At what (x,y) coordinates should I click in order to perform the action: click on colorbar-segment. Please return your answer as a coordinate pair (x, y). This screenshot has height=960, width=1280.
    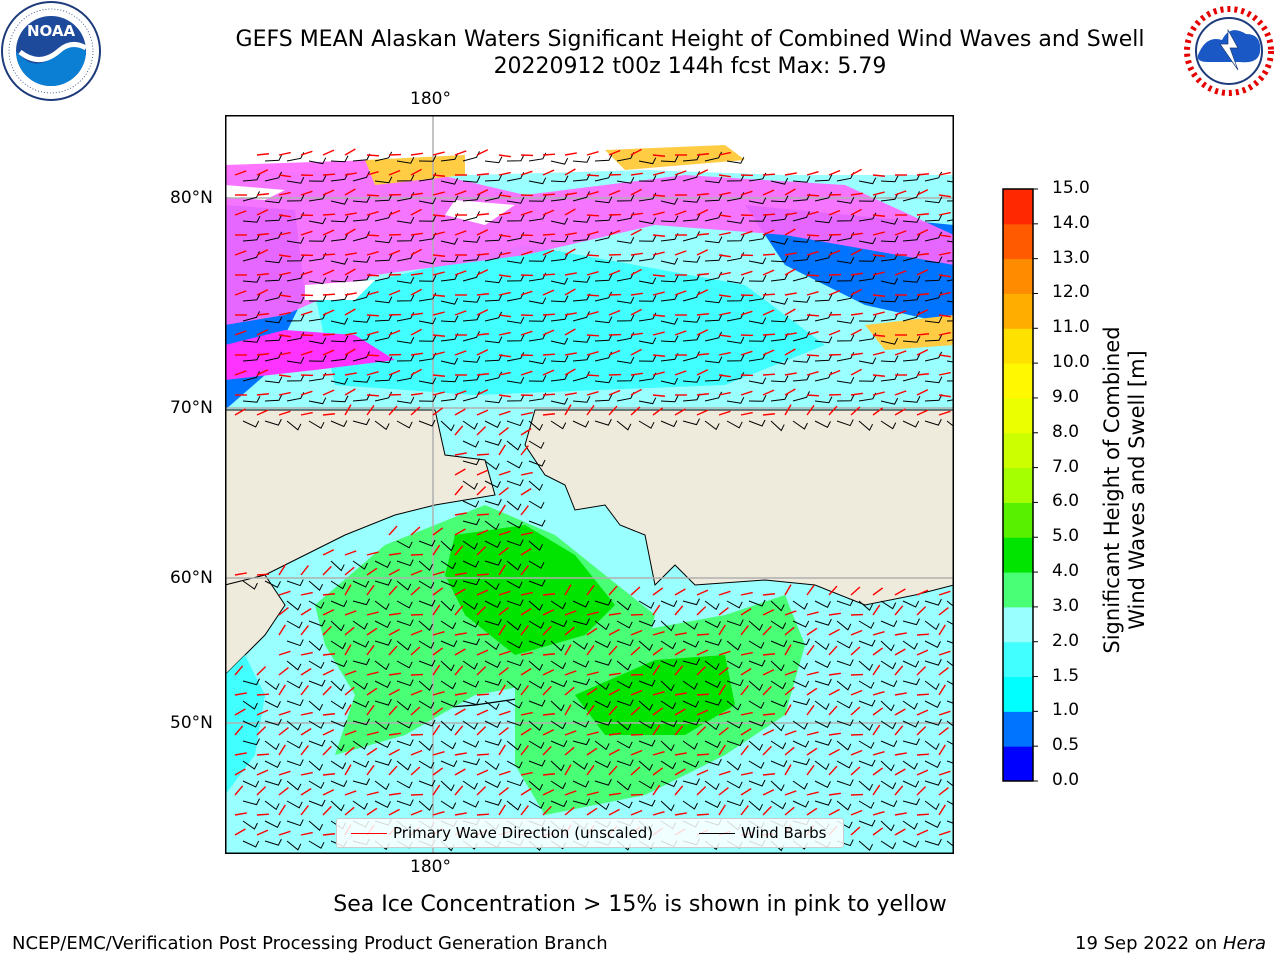
    Looking at the image, I should click on (1018, 346).